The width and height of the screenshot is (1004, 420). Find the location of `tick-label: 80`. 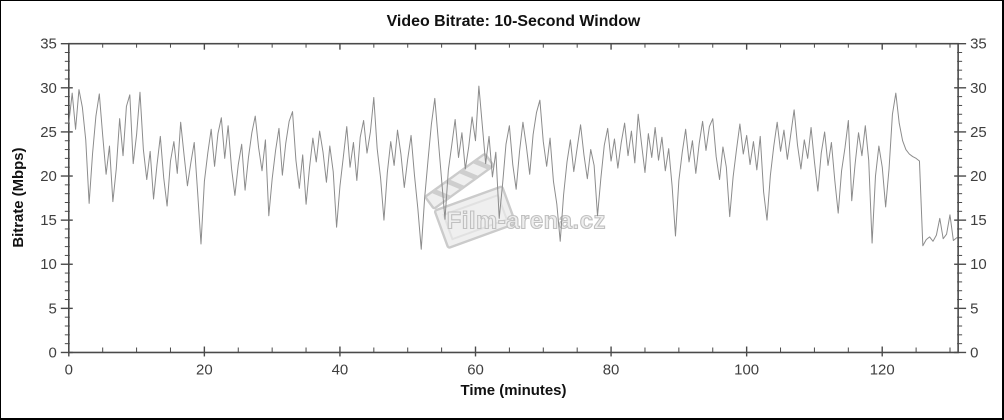

tick-label: 80 is located at coordinates (611, 369).